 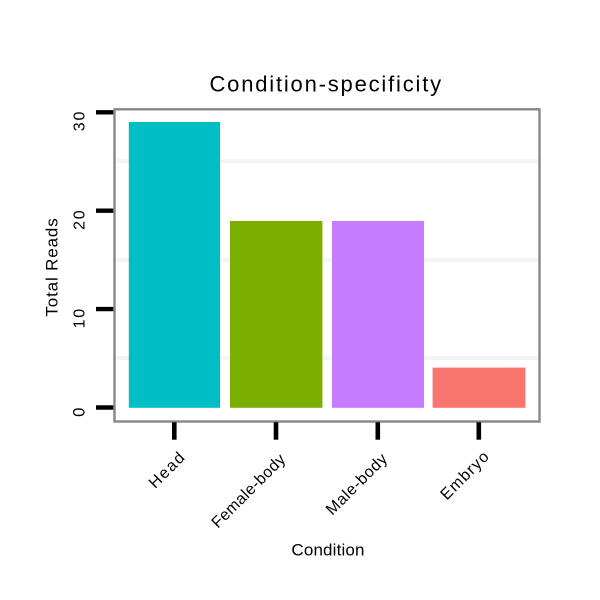 What do you see at coordinates (357, 484) in the screenshot?
I see `svg-text: Male-body` at bounding box center [357, 484].